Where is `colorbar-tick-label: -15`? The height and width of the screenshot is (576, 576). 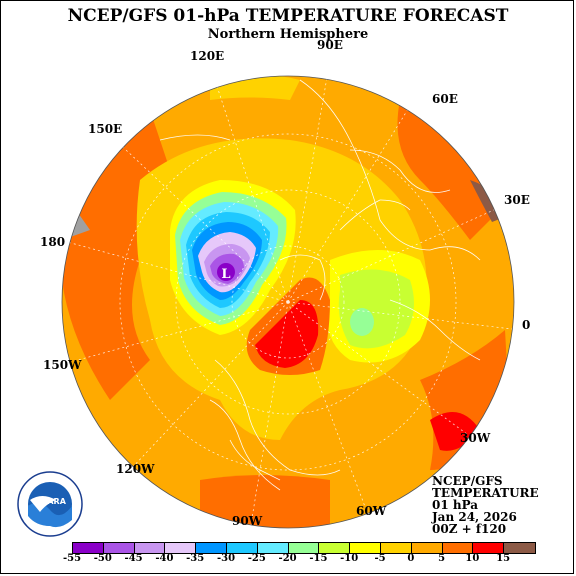 colorbar-tick-label: -15 is located at coordinates (318, 558).